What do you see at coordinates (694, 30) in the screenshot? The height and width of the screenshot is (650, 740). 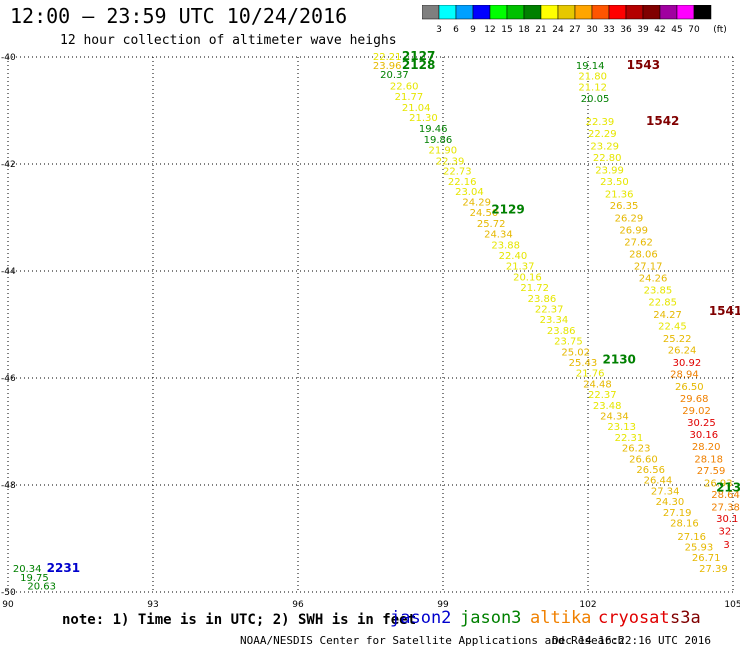 I see `color-bin-label: 70` at bounding box center [694, 30].